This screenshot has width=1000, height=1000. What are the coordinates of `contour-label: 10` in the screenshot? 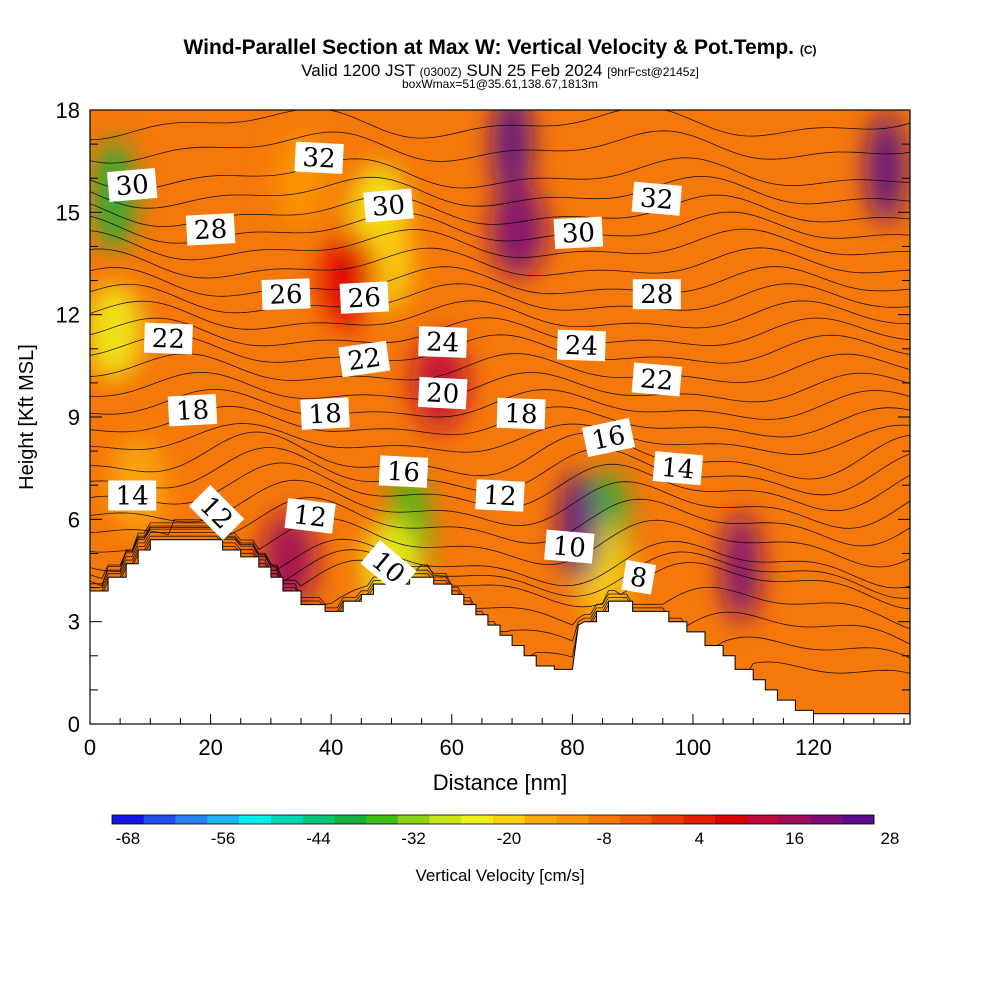 It's located at (569, 546).